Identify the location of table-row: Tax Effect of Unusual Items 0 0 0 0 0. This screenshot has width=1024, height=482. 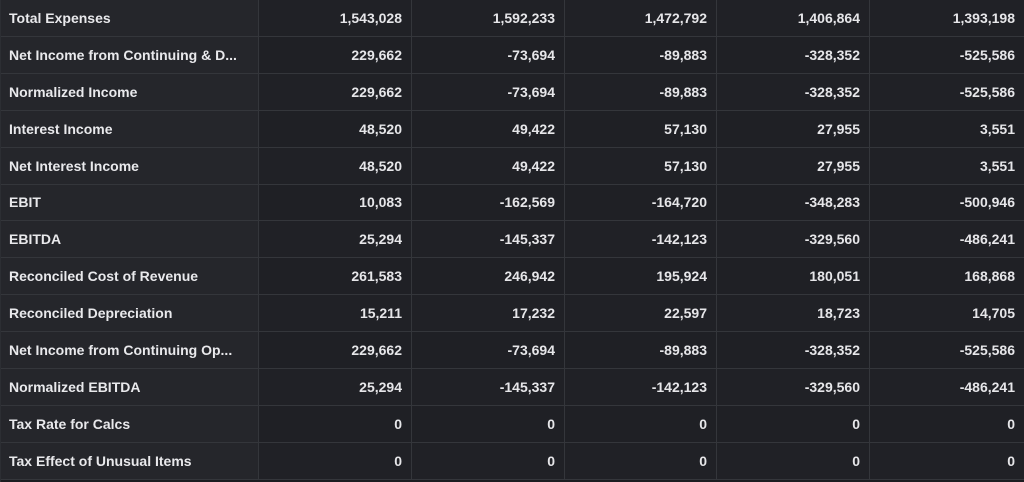
(512, 461).